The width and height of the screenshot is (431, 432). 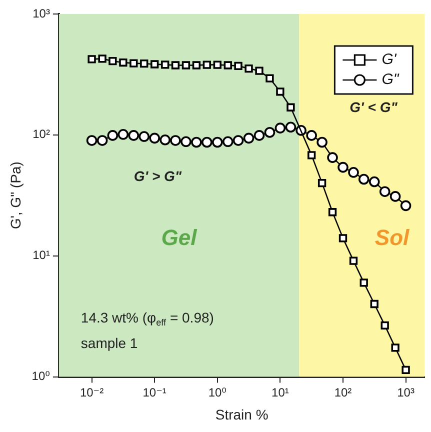 I want to click on y-tick-label: 10³, so click(x=41, y=13).